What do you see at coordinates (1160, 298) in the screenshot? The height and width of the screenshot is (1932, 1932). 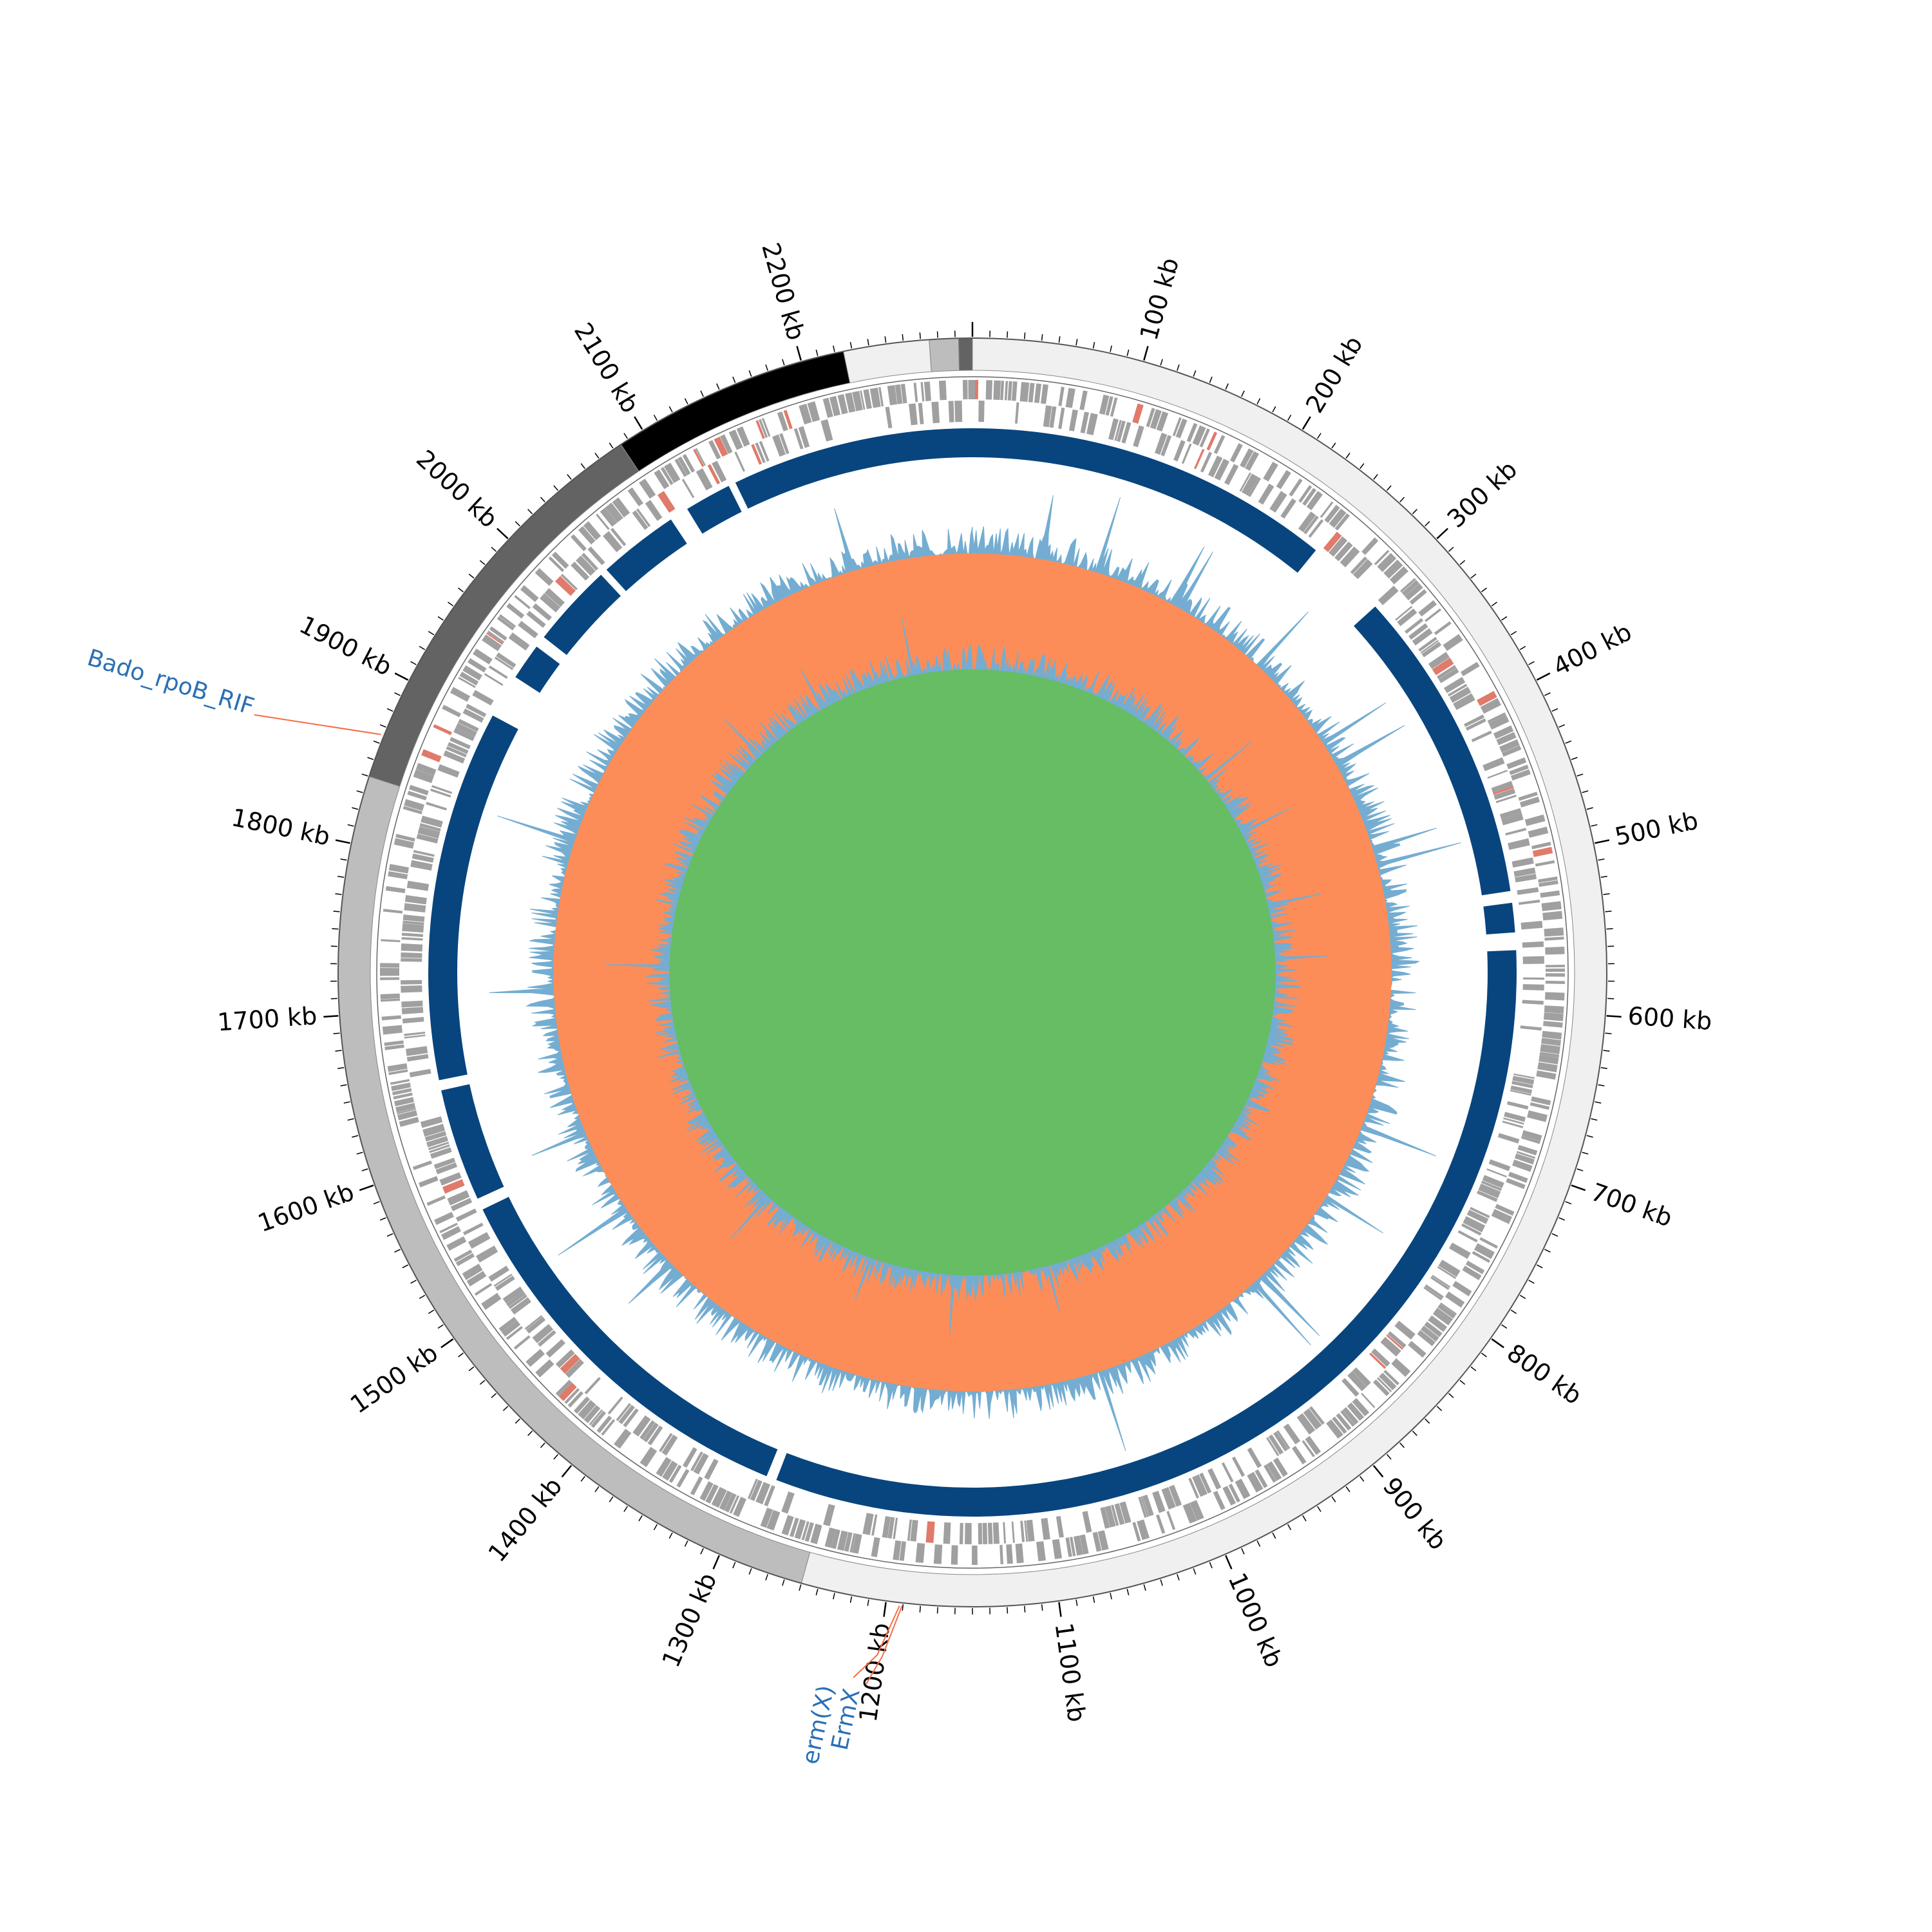 I see `tick-label: 100 kb` at bounding box center [1160, 298].